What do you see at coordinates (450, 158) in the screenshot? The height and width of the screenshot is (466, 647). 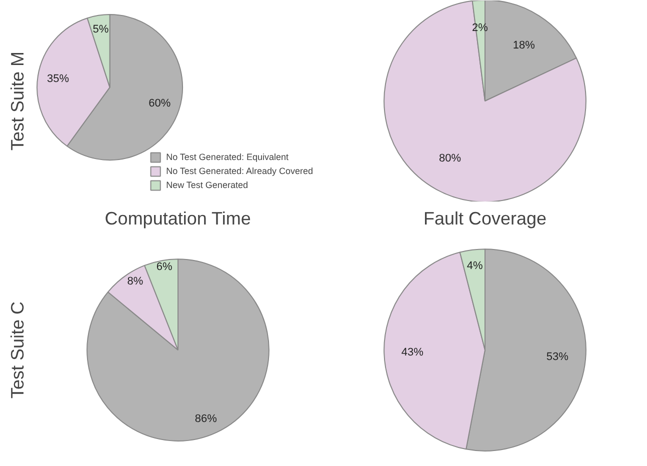 I see `data-label: 80%` at bounding box center [450, 158].